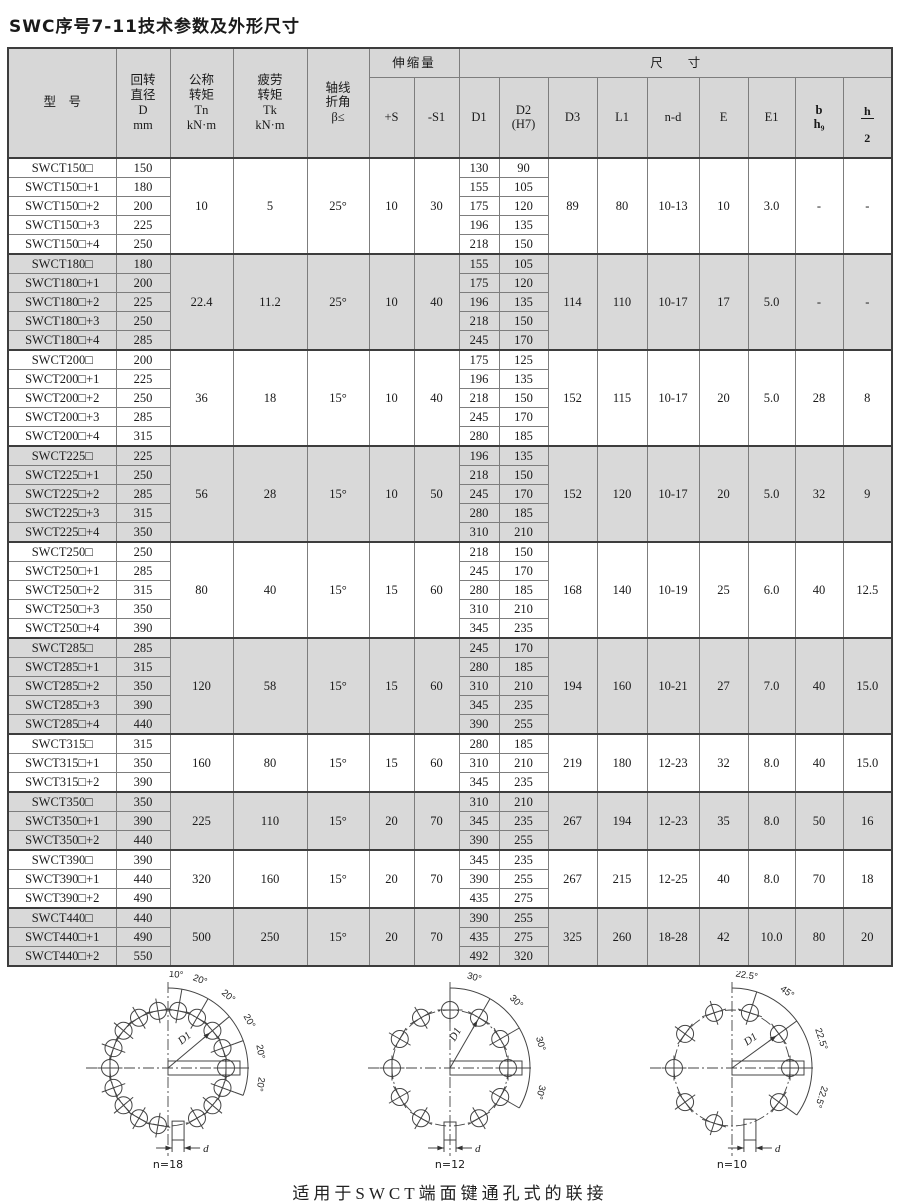  I want to click on table-row: SWCT350□+1 390 345 235, so click(449, 820).